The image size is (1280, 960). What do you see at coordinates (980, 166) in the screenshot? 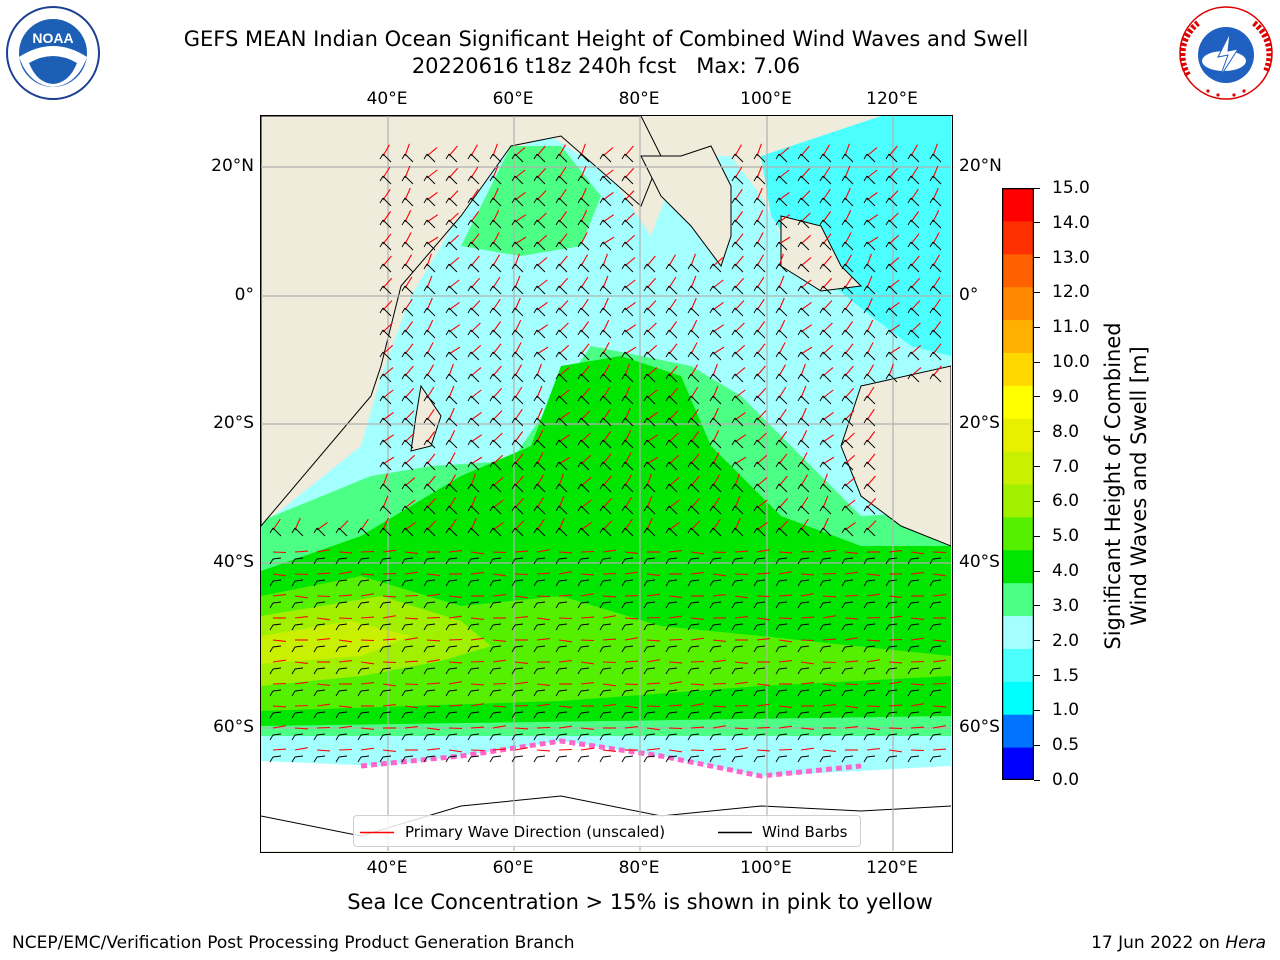
I see `y-tick-right: 20°N` at bounding box center [980, 166].